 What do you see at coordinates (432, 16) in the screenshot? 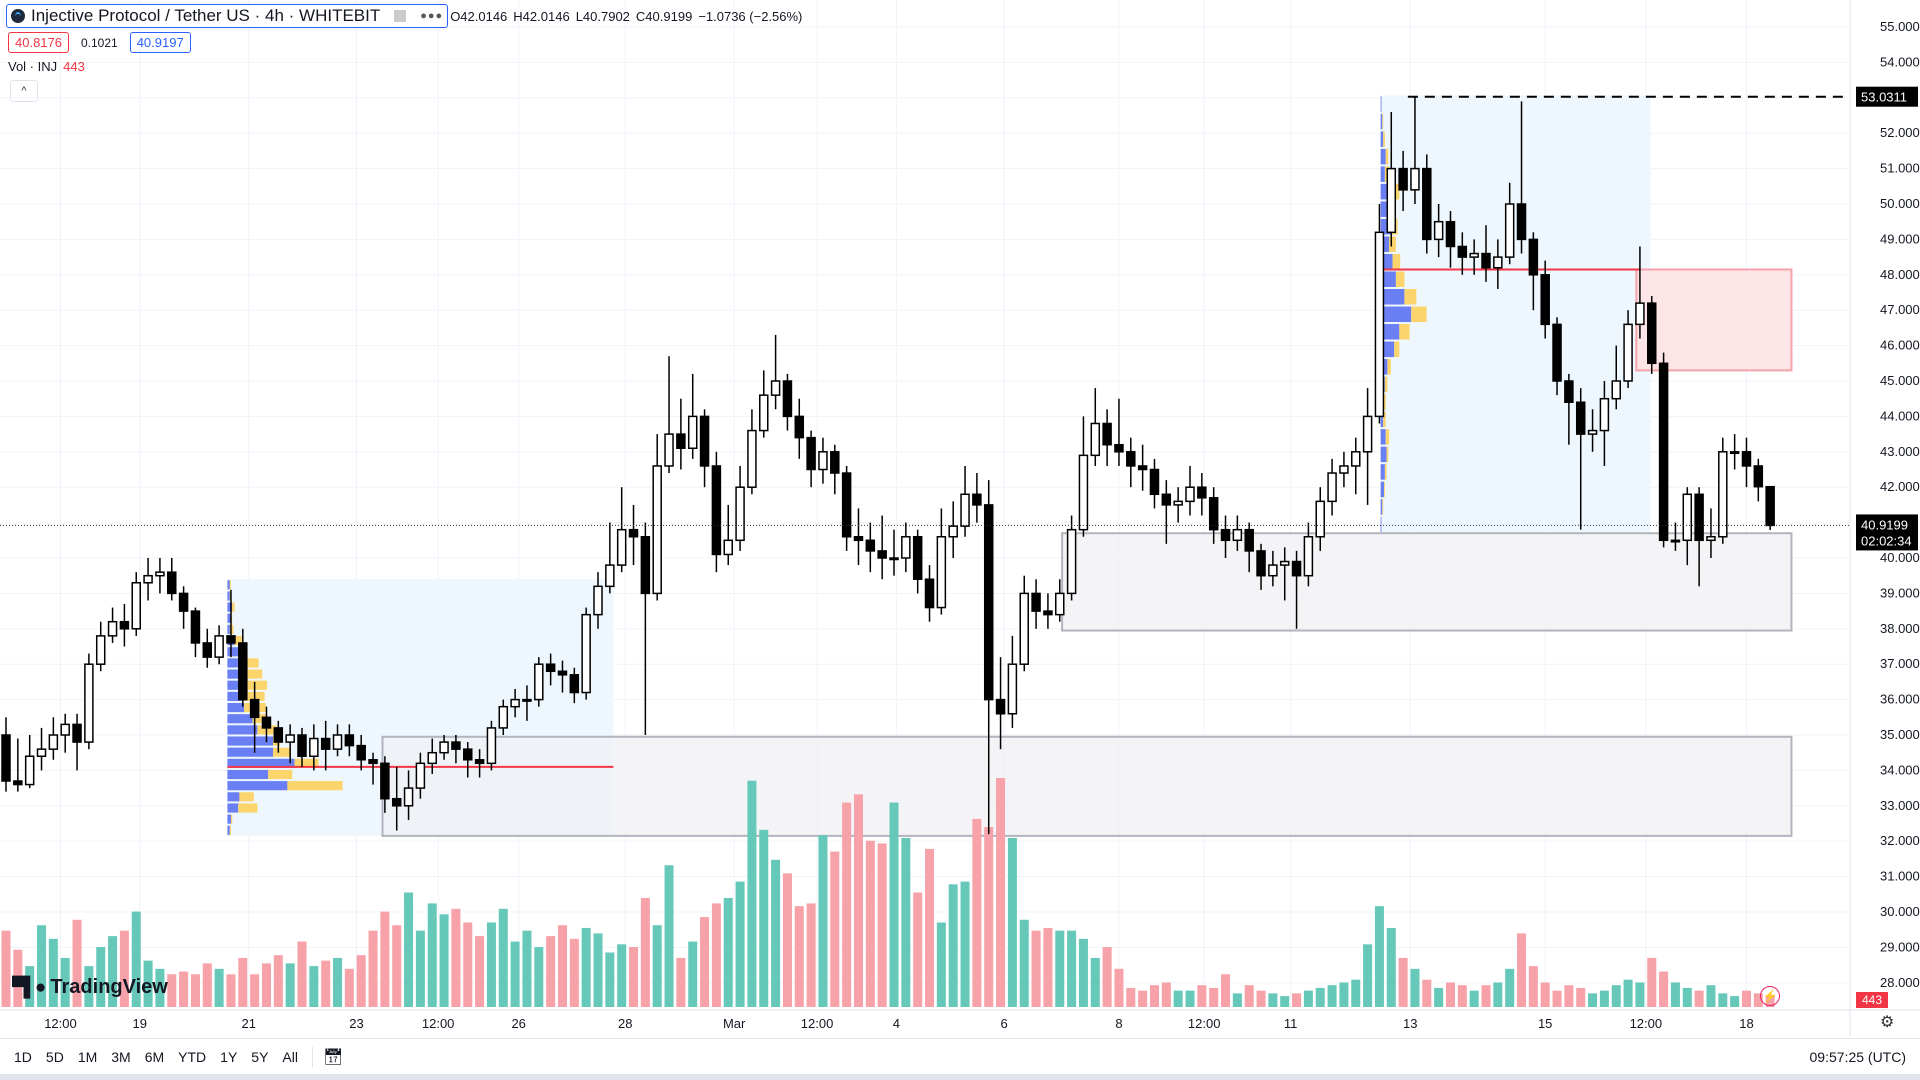
I see `more-dots-icon: ●●●` at bounding box center [432, 16].